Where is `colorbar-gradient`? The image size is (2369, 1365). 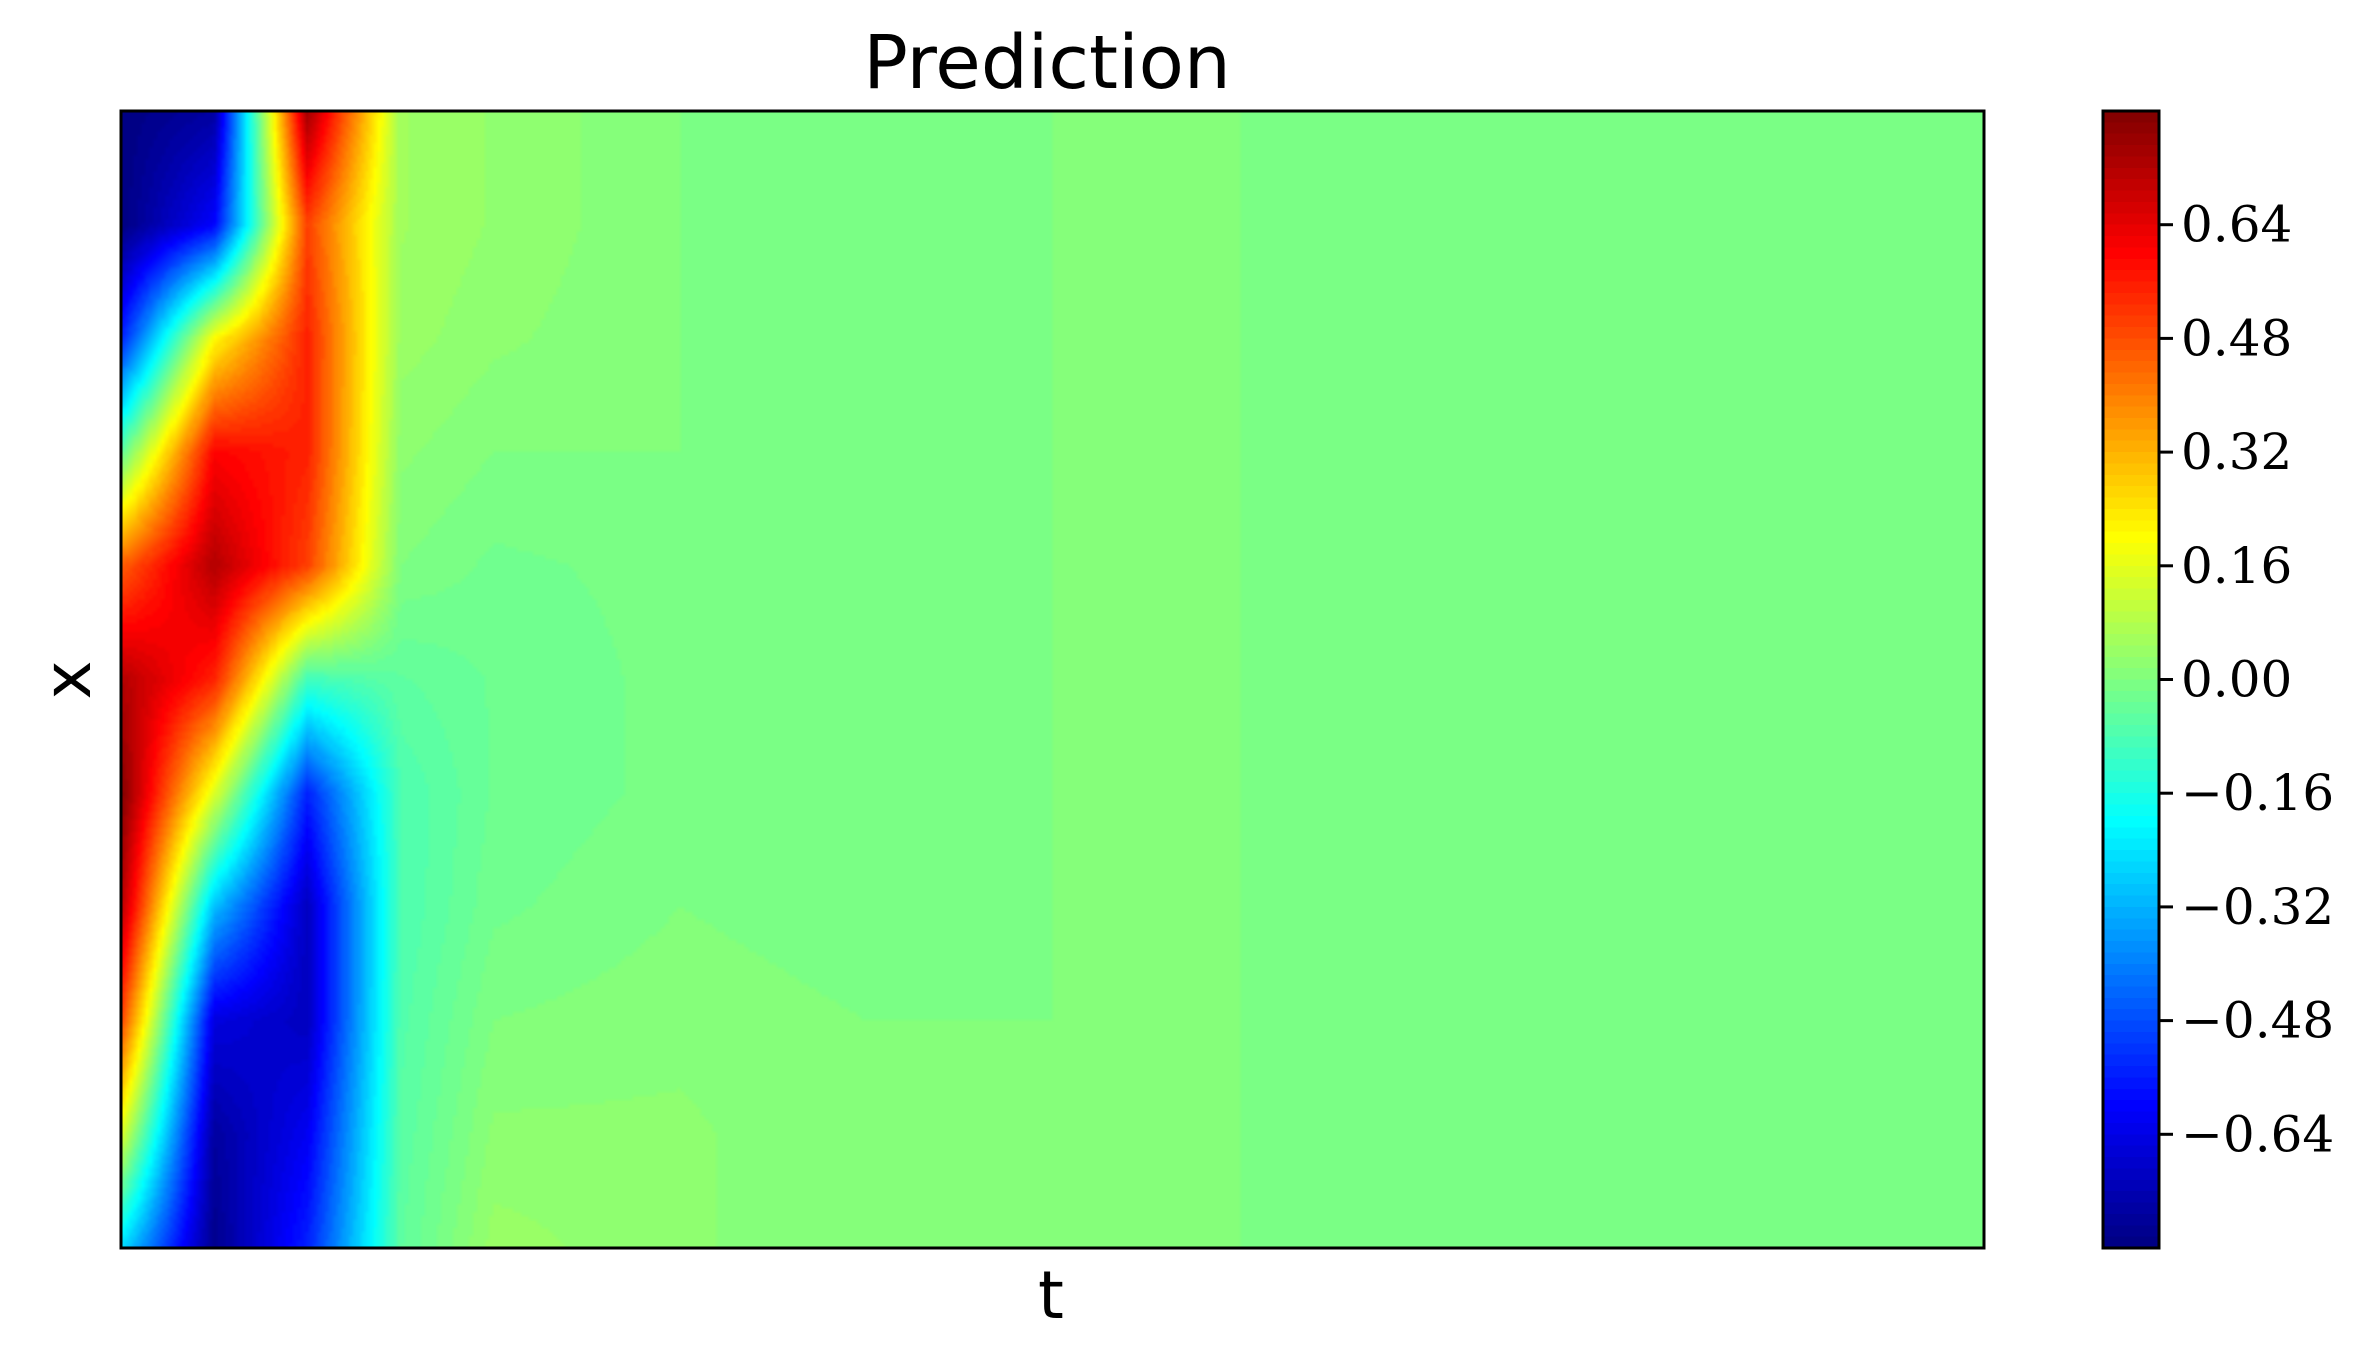
colorbar-gradient is located at coordinates (2131, 679).